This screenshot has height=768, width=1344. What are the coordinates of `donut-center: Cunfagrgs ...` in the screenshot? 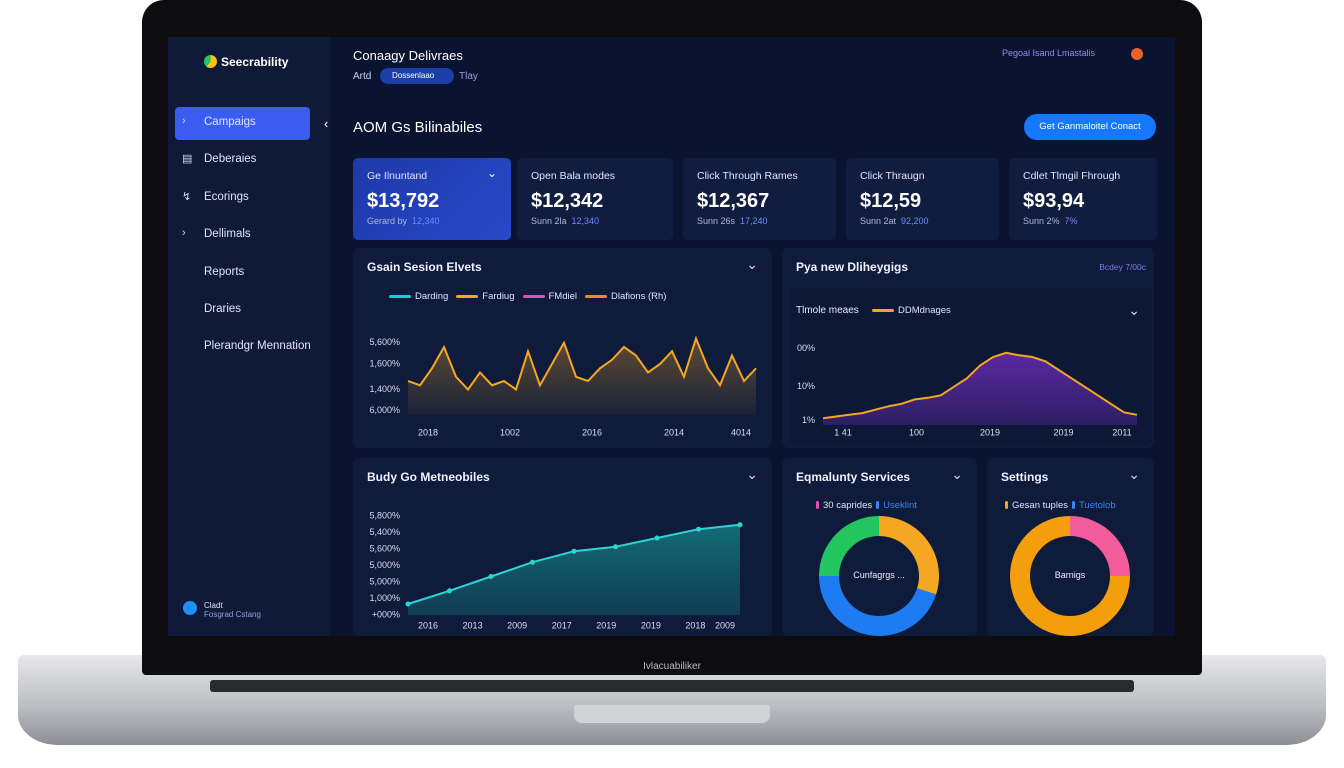 It's located at (879, 575).